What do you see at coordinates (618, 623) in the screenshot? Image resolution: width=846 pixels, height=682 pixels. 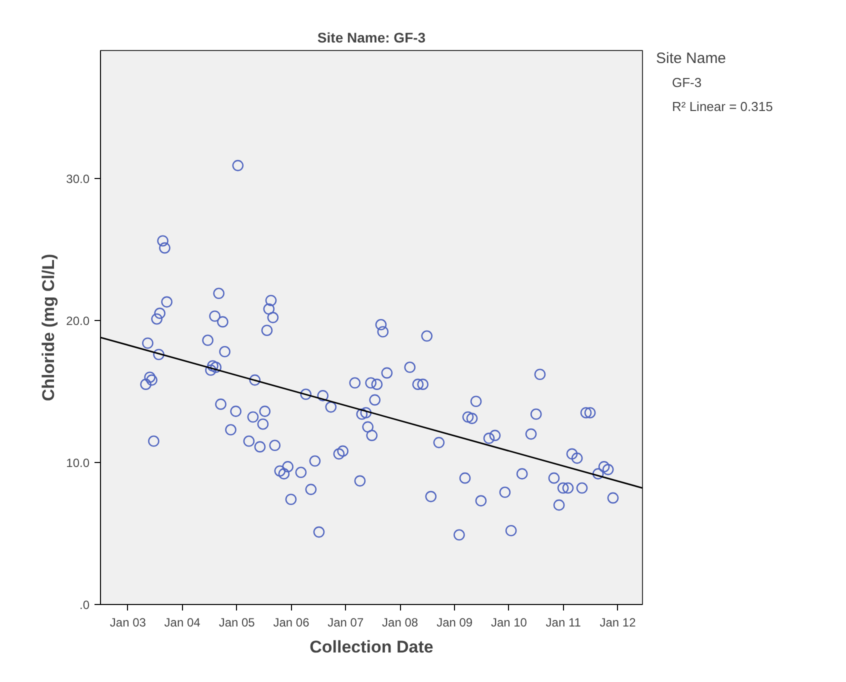 I see `x-tick-label: Jan 12` at bounding box center [618, 623].